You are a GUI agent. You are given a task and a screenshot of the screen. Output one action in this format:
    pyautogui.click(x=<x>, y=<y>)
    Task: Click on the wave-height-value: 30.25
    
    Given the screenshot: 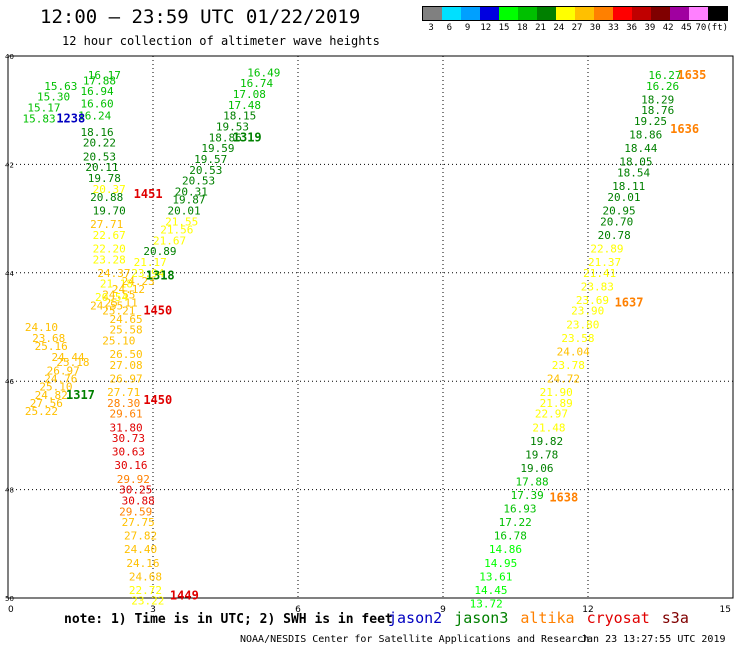 What is the action you would take?
    pyautogui.click(x=135, y=490)
    